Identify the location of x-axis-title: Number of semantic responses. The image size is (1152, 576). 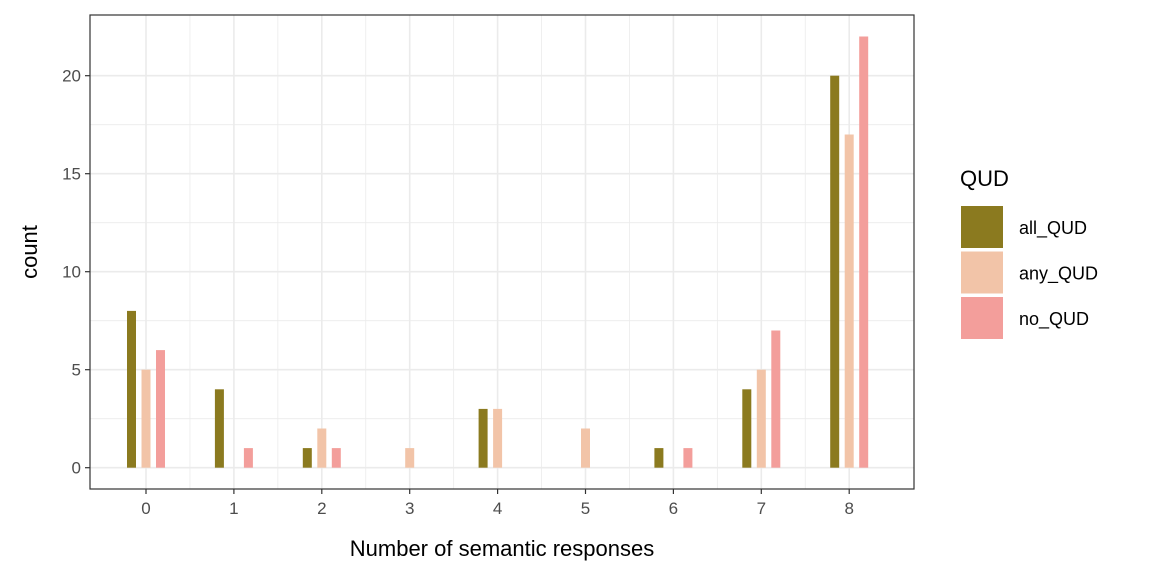
(502, 548).